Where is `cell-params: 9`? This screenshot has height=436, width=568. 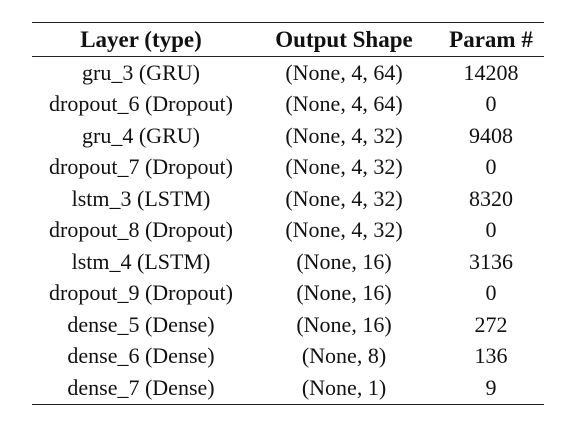
cell-params: 9 is located at coordinates (491, 387).